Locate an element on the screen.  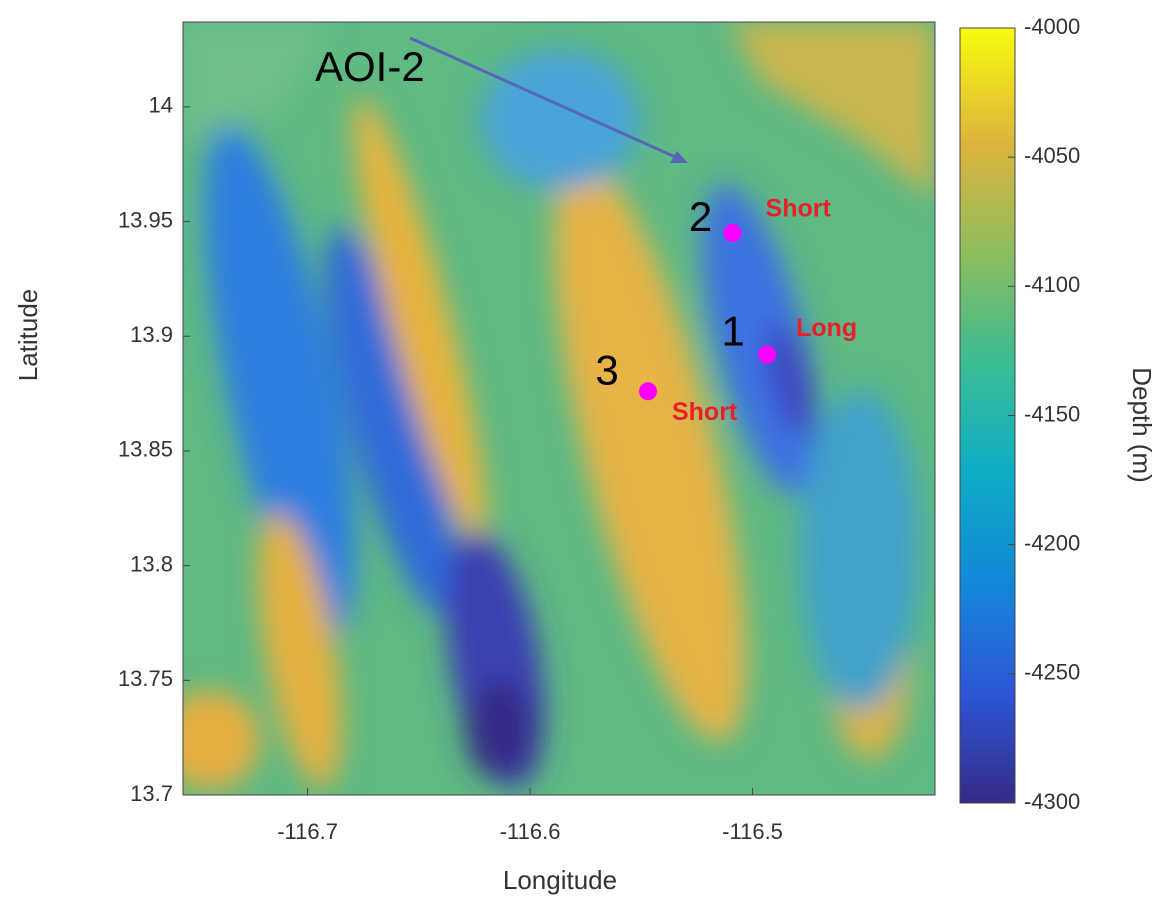
y-tick-label: 13.85 is located at coordinates (145, 449).